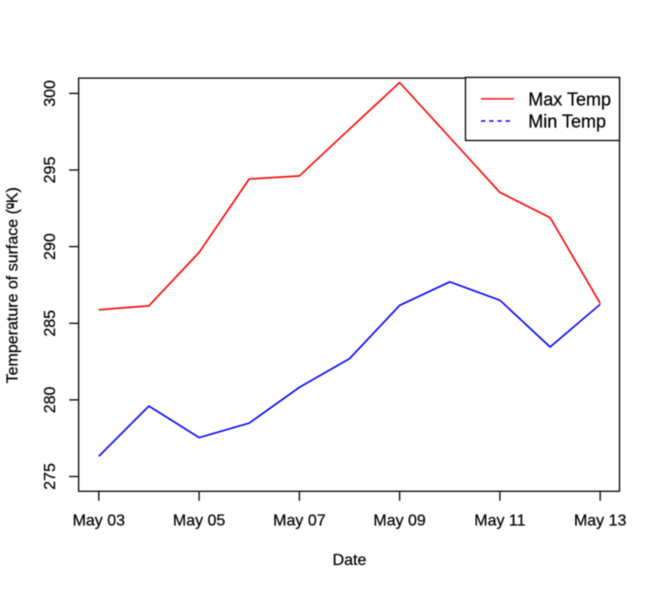  Describe the element at coordinates (567, 122) in the screenshot. I see `svg-text: Min Temp` at that location.